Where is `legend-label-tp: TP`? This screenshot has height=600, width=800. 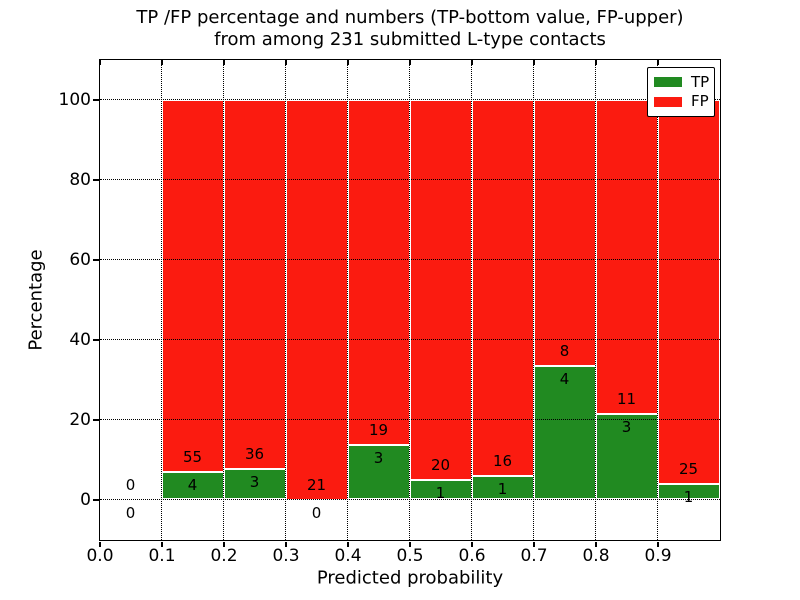
legend-label-tp: TP is located at coordinates (700, 81).